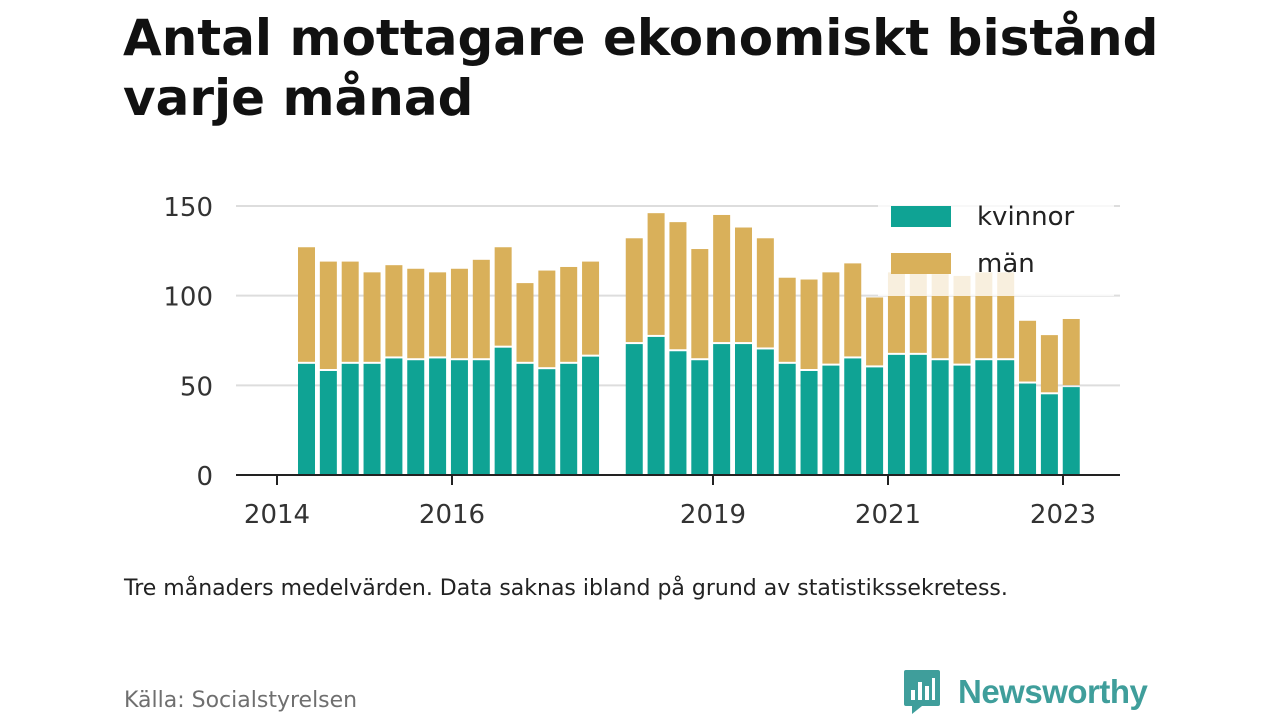  Describe the element at coordinates (922, 692) in the screenshot. I see `newsworthy-logo-icon` at that location.